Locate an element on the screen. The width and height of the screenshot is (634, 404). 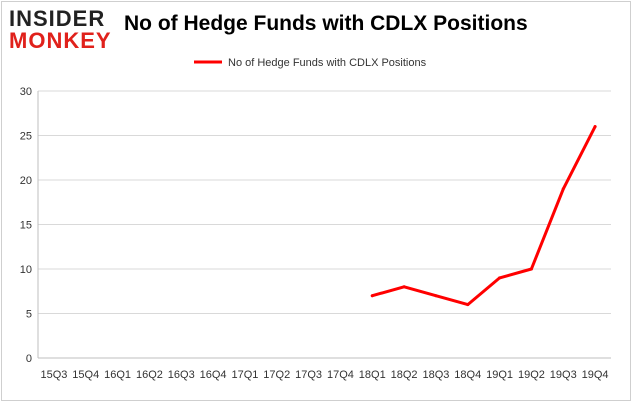
x-tick-label: 16Q2 is located at coordinates (149, 375).